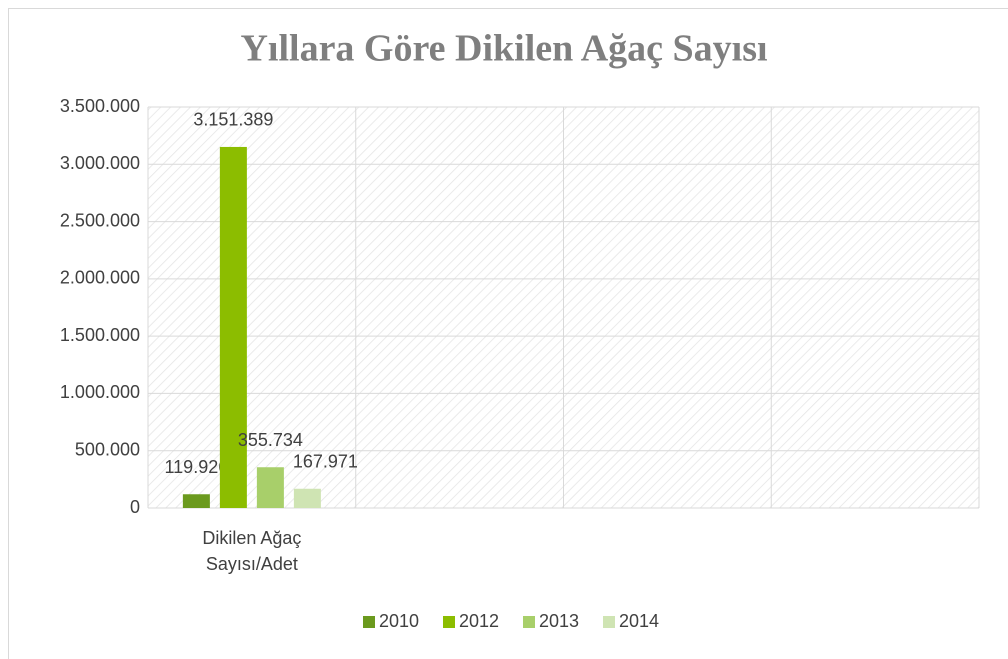 The height and width of the screenshot is (659, 1008). Describe the element at coordinates (100, 106) in the screenshot. I see `y-tick-label: 3.500.000` at that location.